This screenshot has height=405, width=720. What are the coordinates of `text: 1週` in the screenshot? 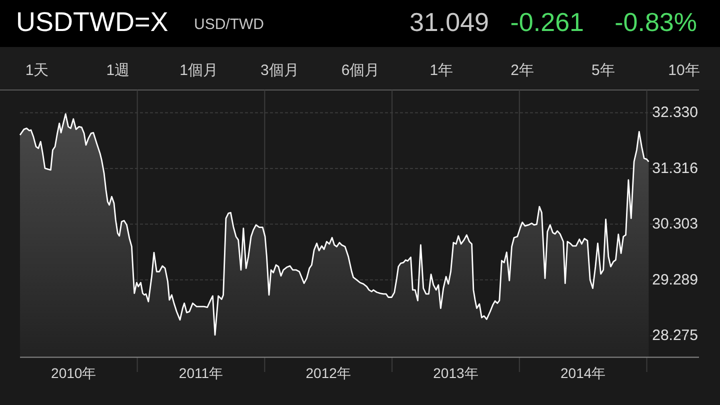 It's located at (118, 70).